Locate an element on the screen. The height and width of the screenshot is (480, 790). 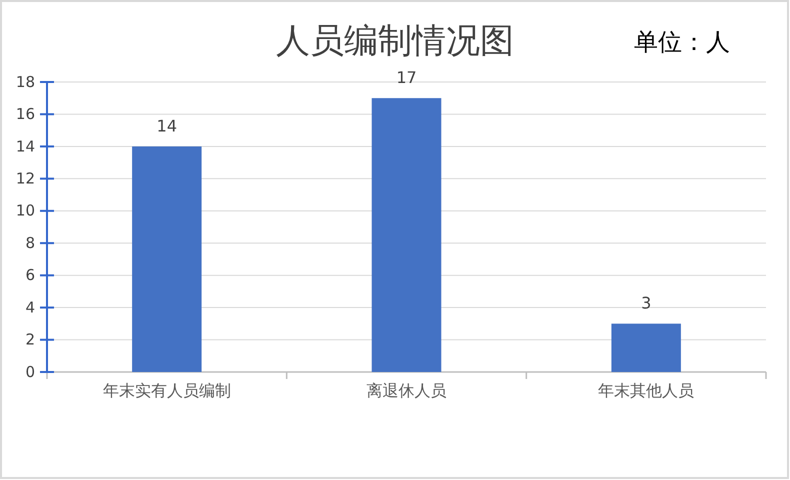
chart-title: 人员编制情况图 is located at coordinates (395, 41).